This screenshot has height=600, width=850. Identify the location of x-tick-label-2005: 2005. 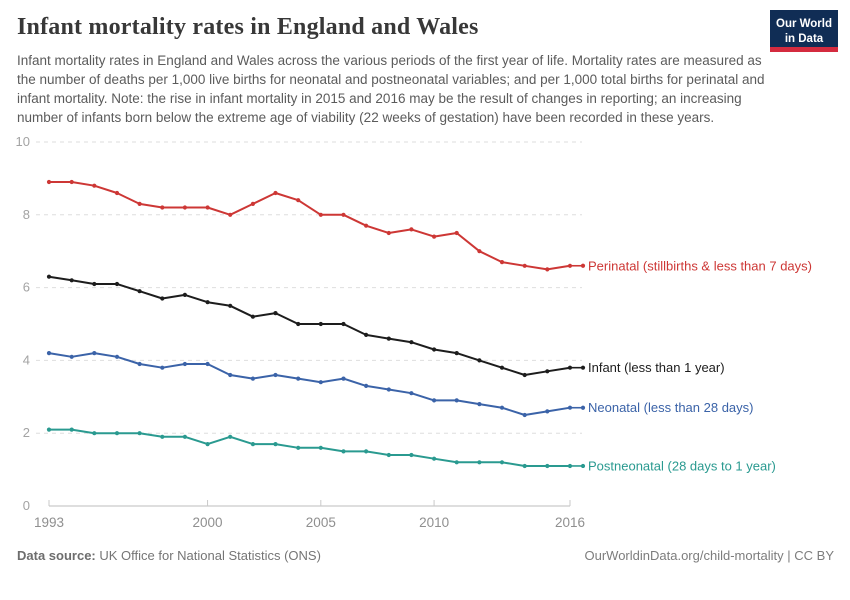
(321, 522).